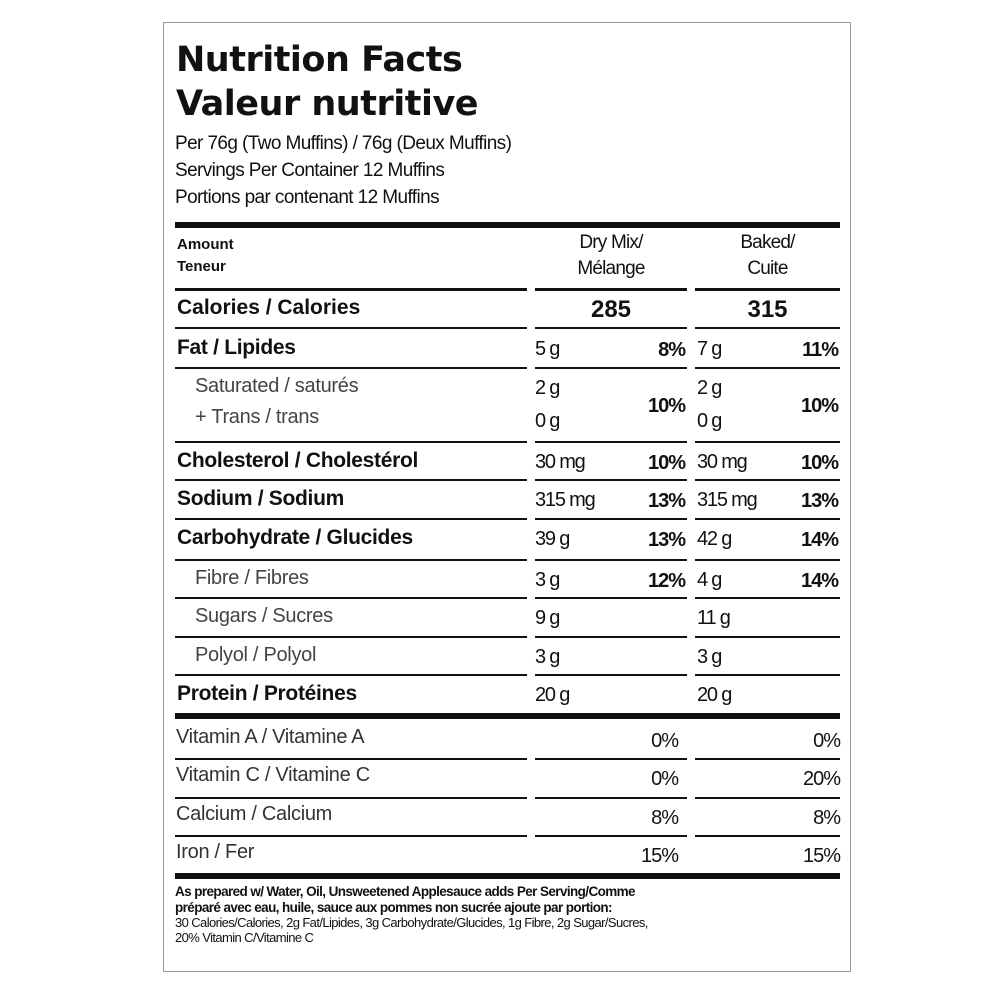 The width and height of the screenshot is (1000, 1000). I want to click on calories-label: Calories / Calories, so click(269, 307).